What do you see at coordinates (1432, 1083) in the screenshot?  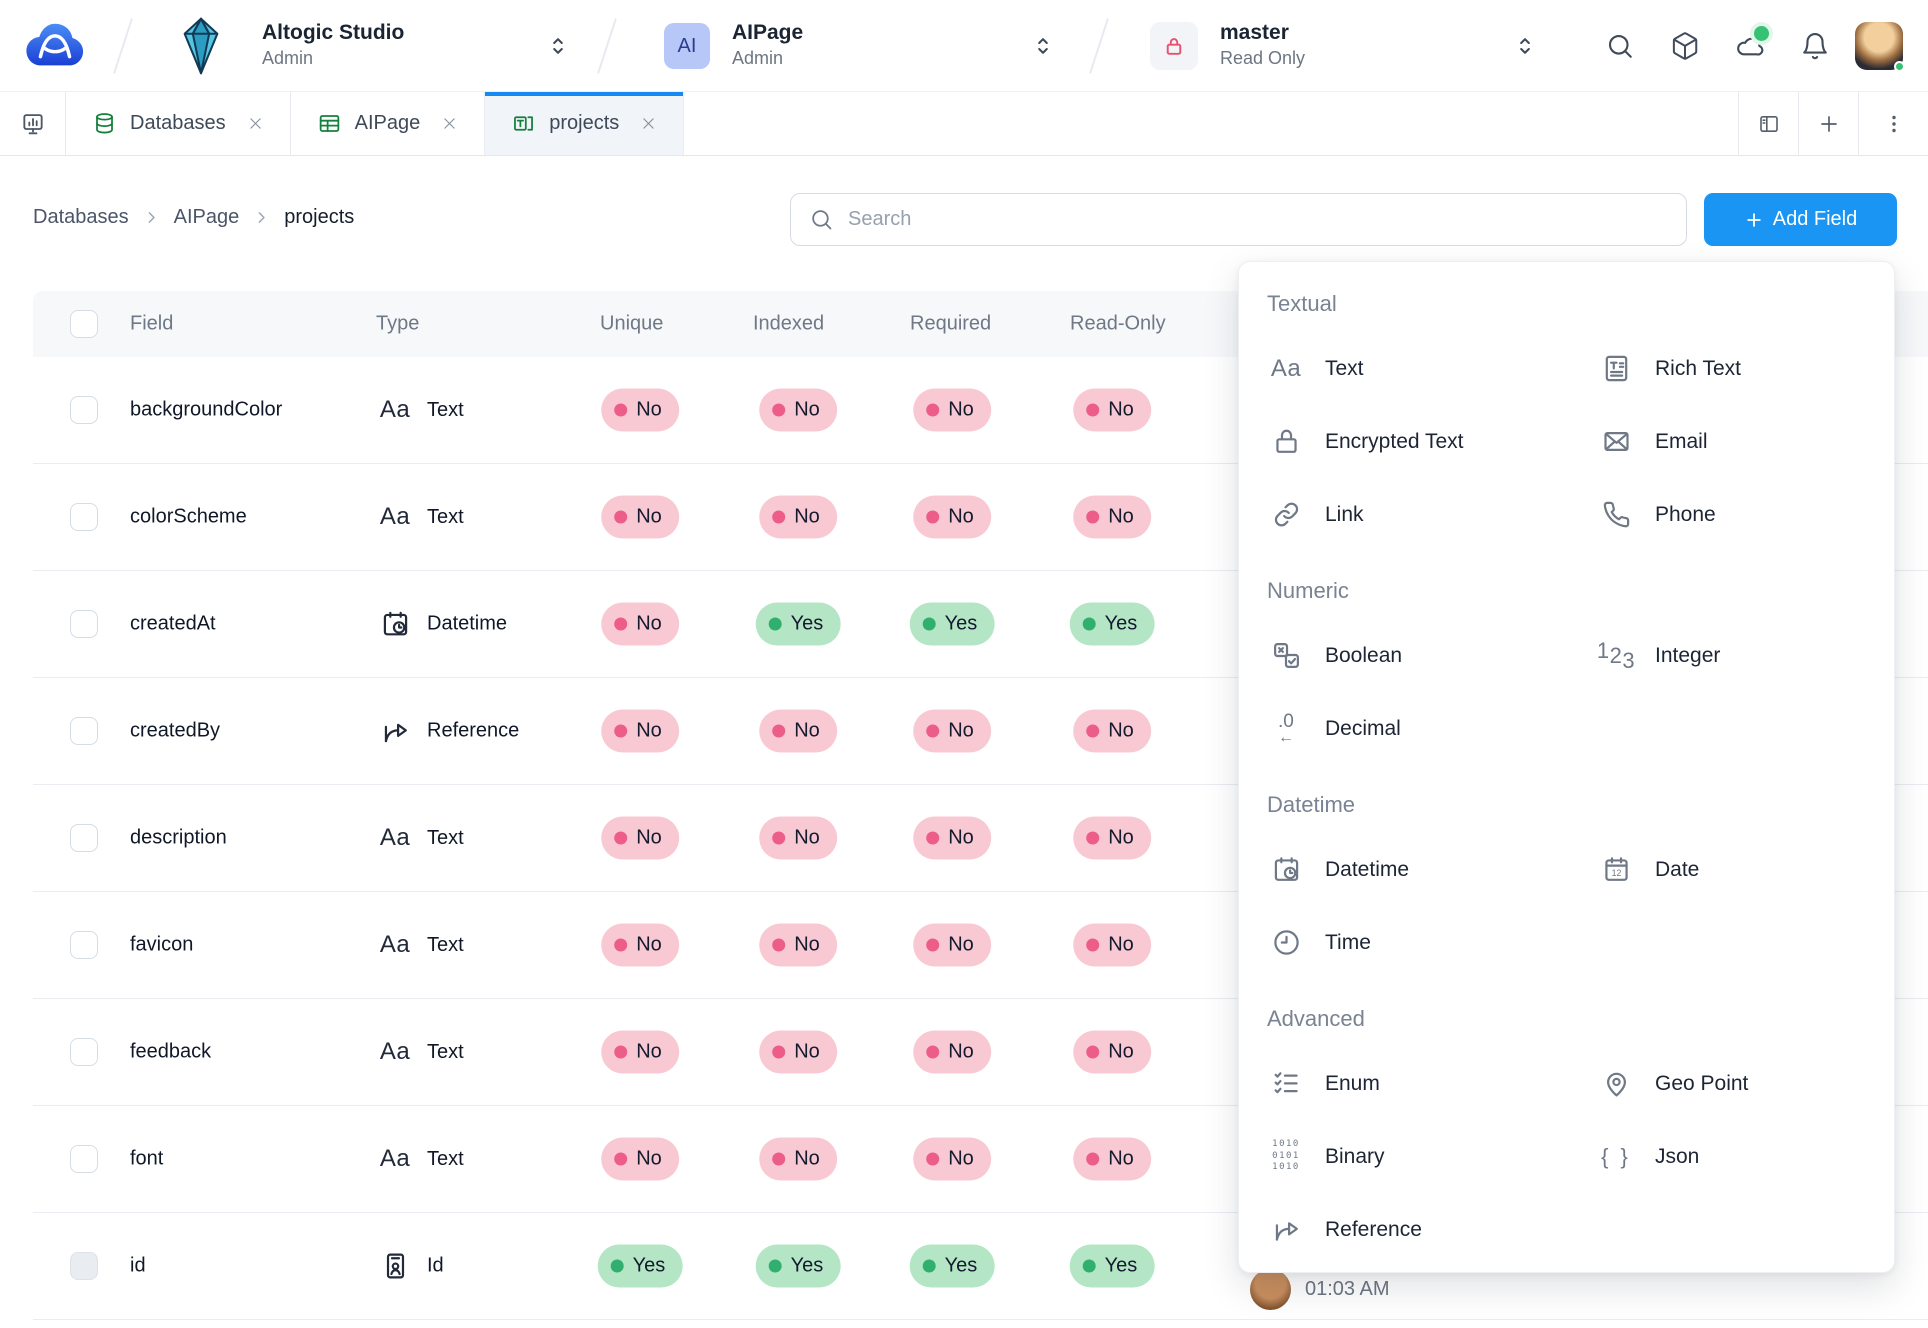 I see `menu-item: Enum` at bounding box center [1432, 1083].